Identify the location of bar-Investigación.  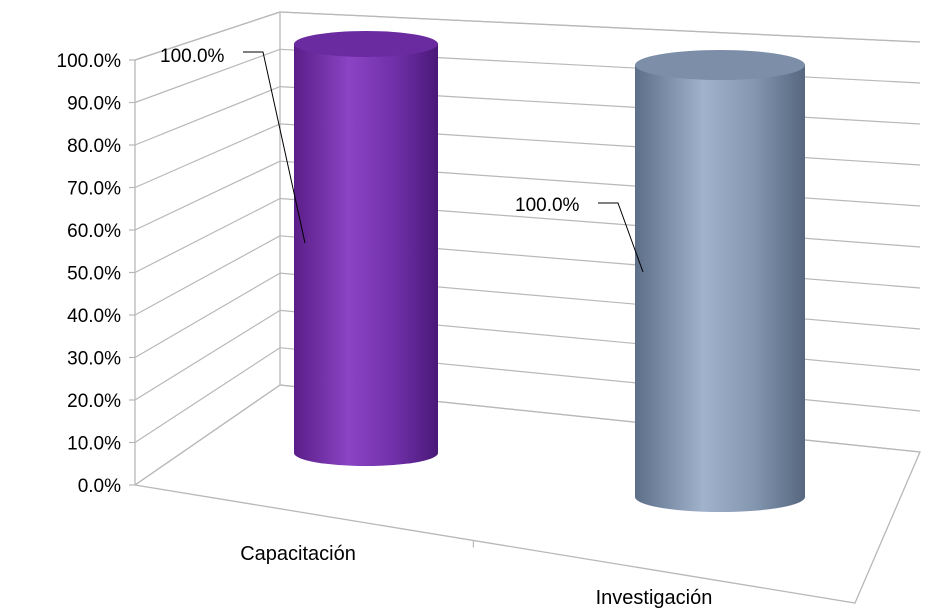
(720, 281).